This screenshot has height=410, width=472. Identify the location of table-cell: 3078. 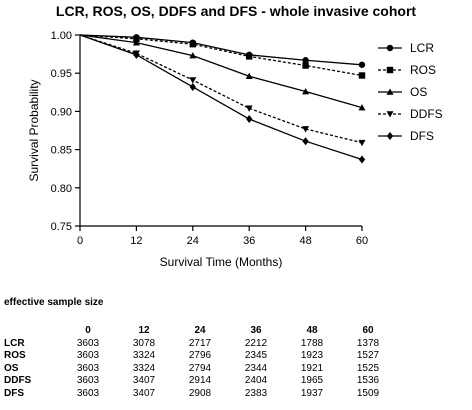
(144, 343).